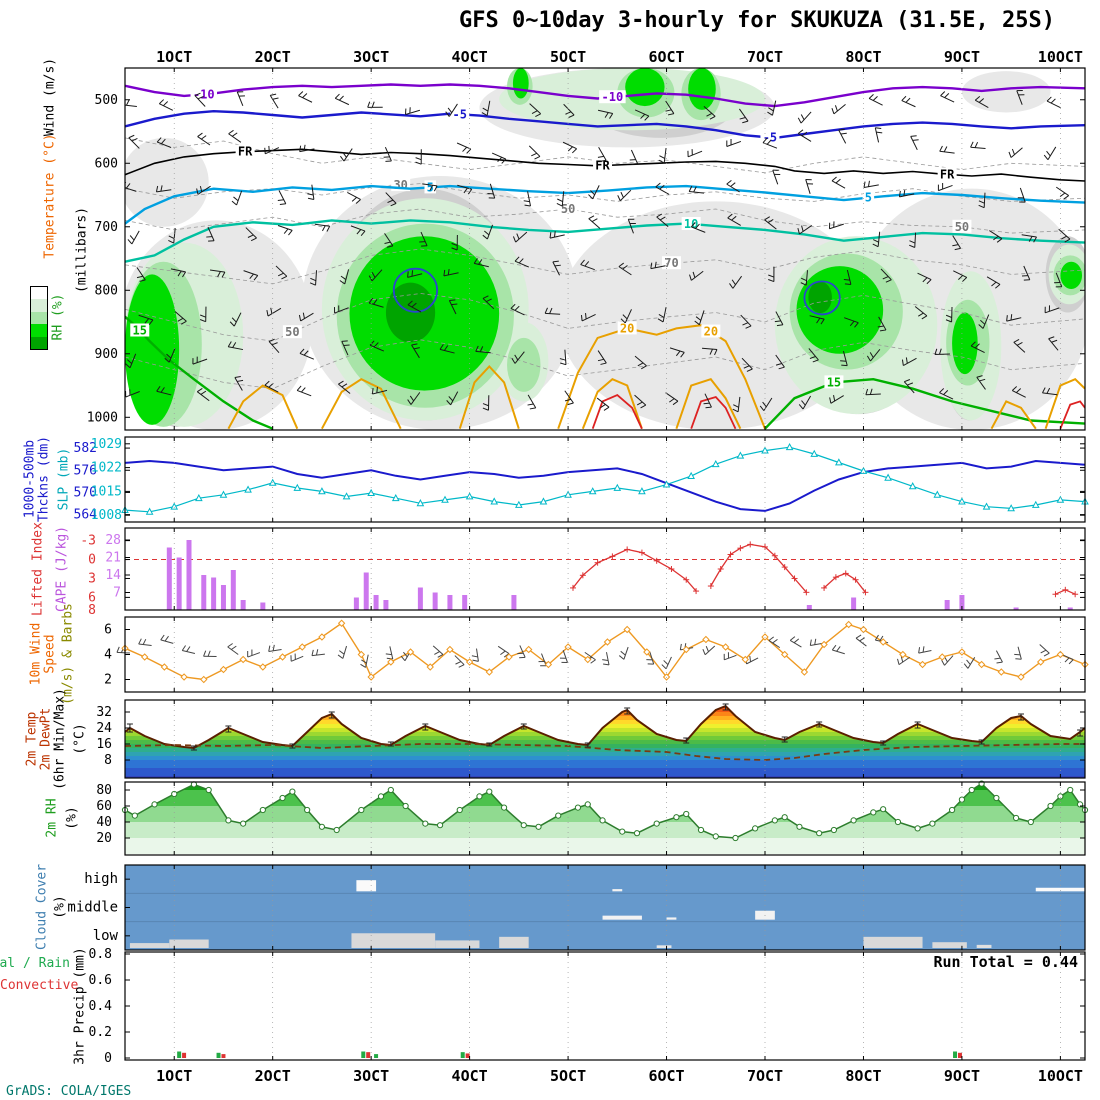 The height and width of the screenshot is (1100, 1100). What do you see at coordinates (108, 680) in the screenshot?
I see `svg-text: 2` at bounding box center [108, 680].